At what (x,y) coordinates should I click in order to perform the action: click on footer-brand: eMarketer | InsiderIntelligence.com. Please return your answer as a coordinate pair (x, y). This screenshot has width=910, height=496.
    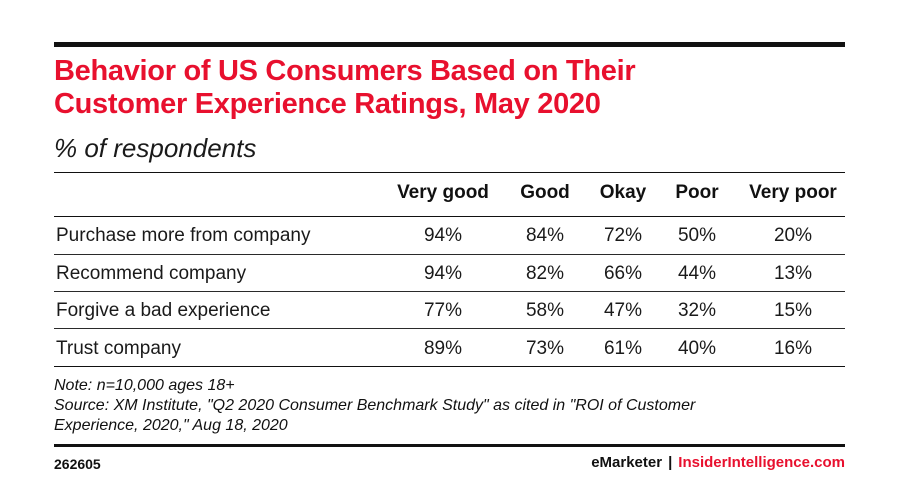
    Looking at the image, I should click on (718, 463).